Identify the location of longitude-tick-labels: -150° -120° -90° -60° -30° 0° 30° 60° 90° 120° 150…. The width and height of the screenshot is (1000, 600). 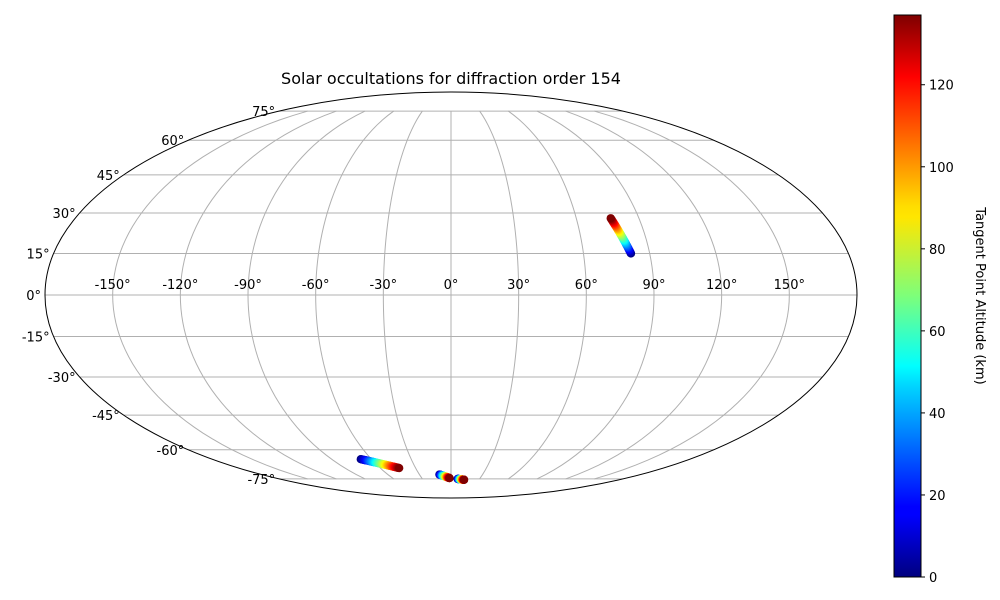
(450, 285).